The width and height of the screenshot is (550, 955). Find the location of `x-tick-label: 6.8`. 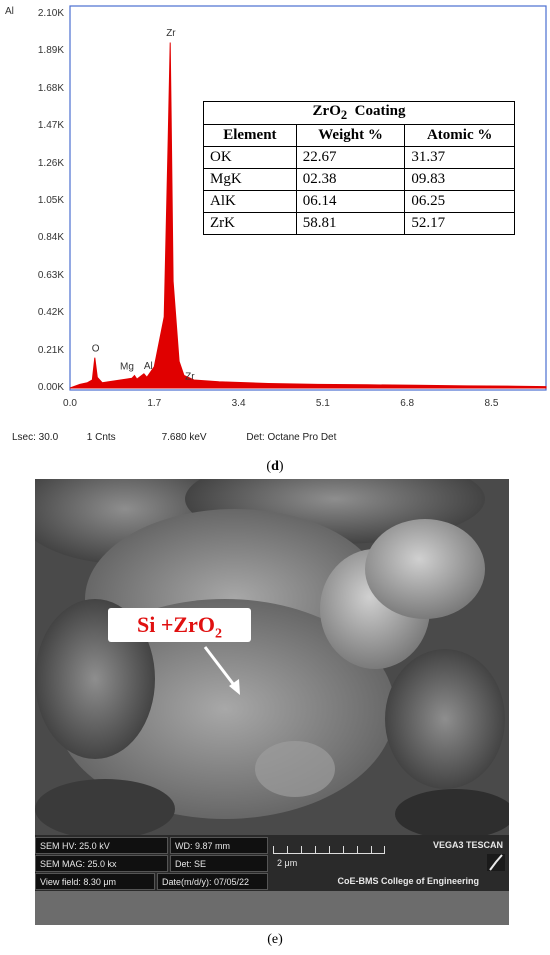

x-tick-label: 6.8 is located at coordinates (407, 403).